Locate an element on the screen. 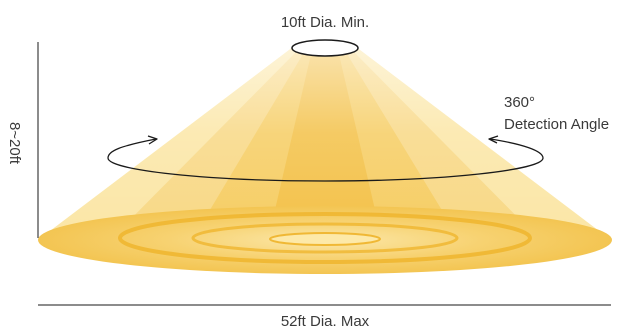  detection-angle-value: 360° is located at coordinates (519, 102).